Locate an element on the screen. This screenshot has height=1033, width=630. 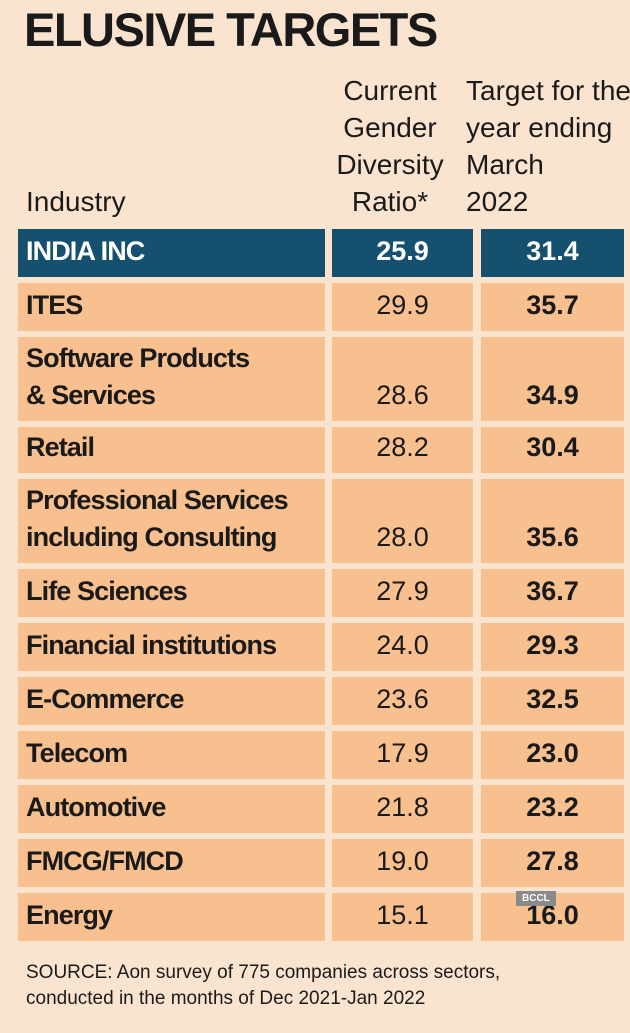
table-row: Automotive 21.8 23.2 is located at coordinates (315, 809).